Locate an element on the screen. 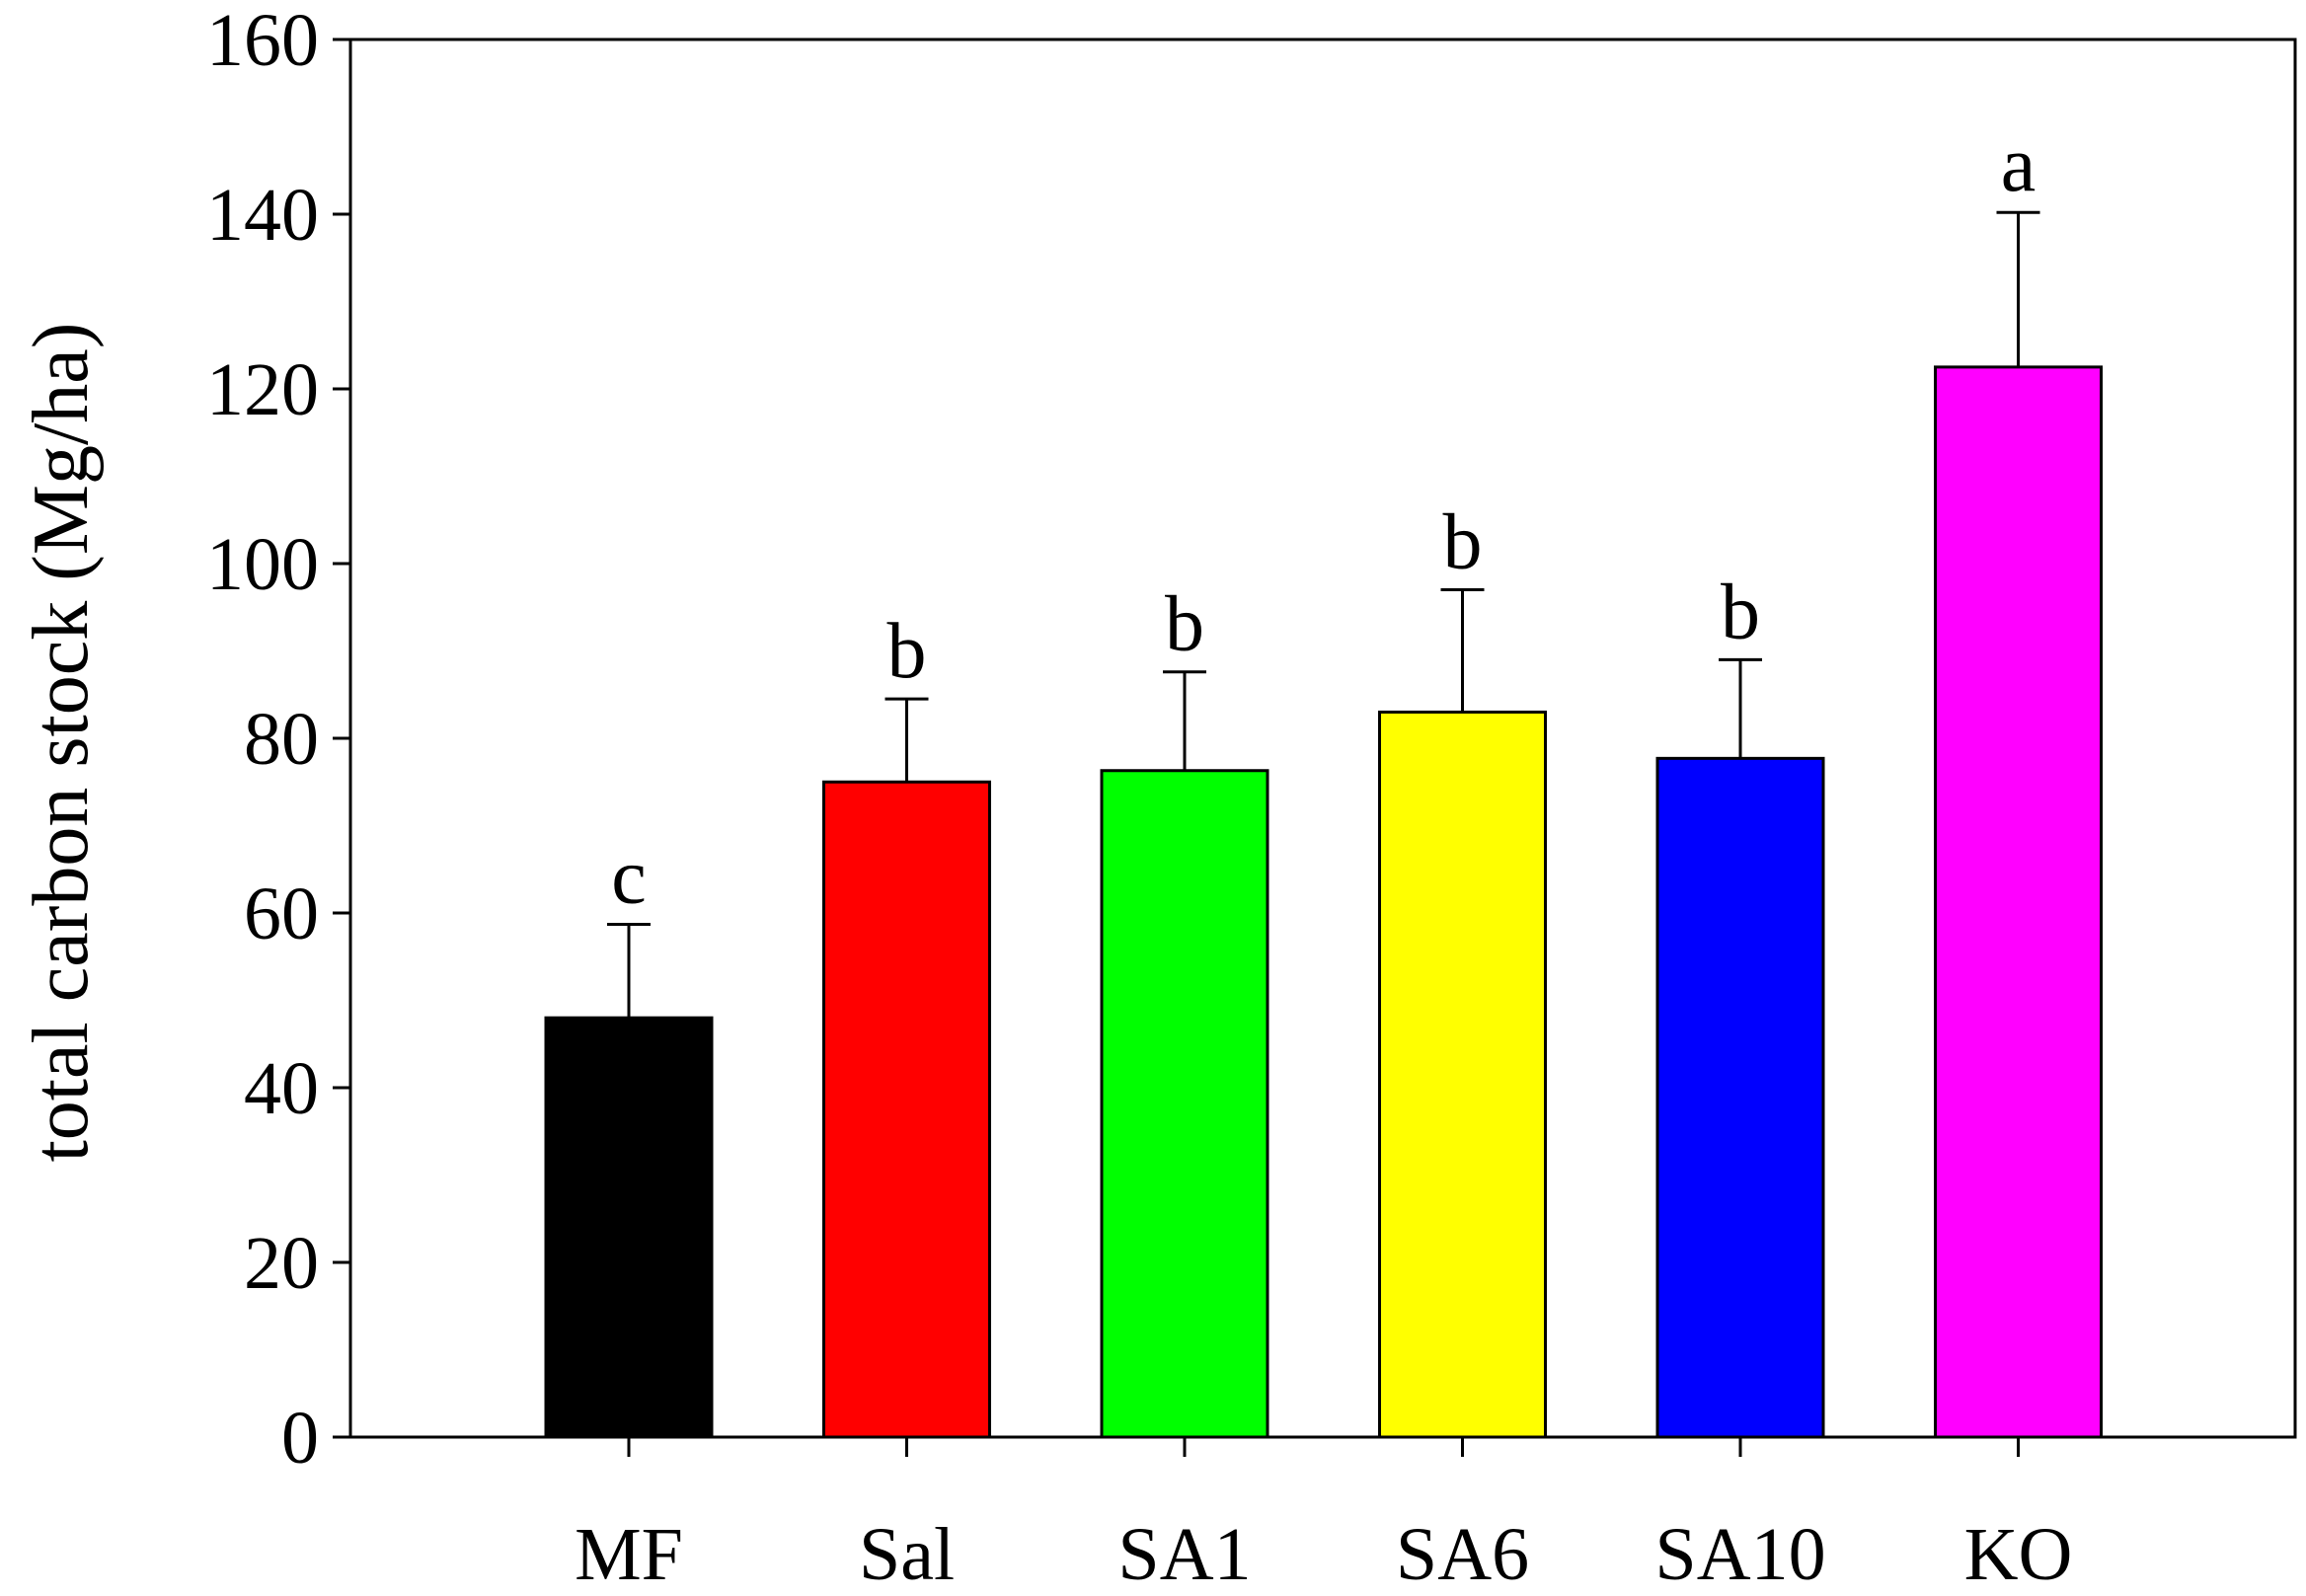  bar-mf is located at coordinates (629, 1227).